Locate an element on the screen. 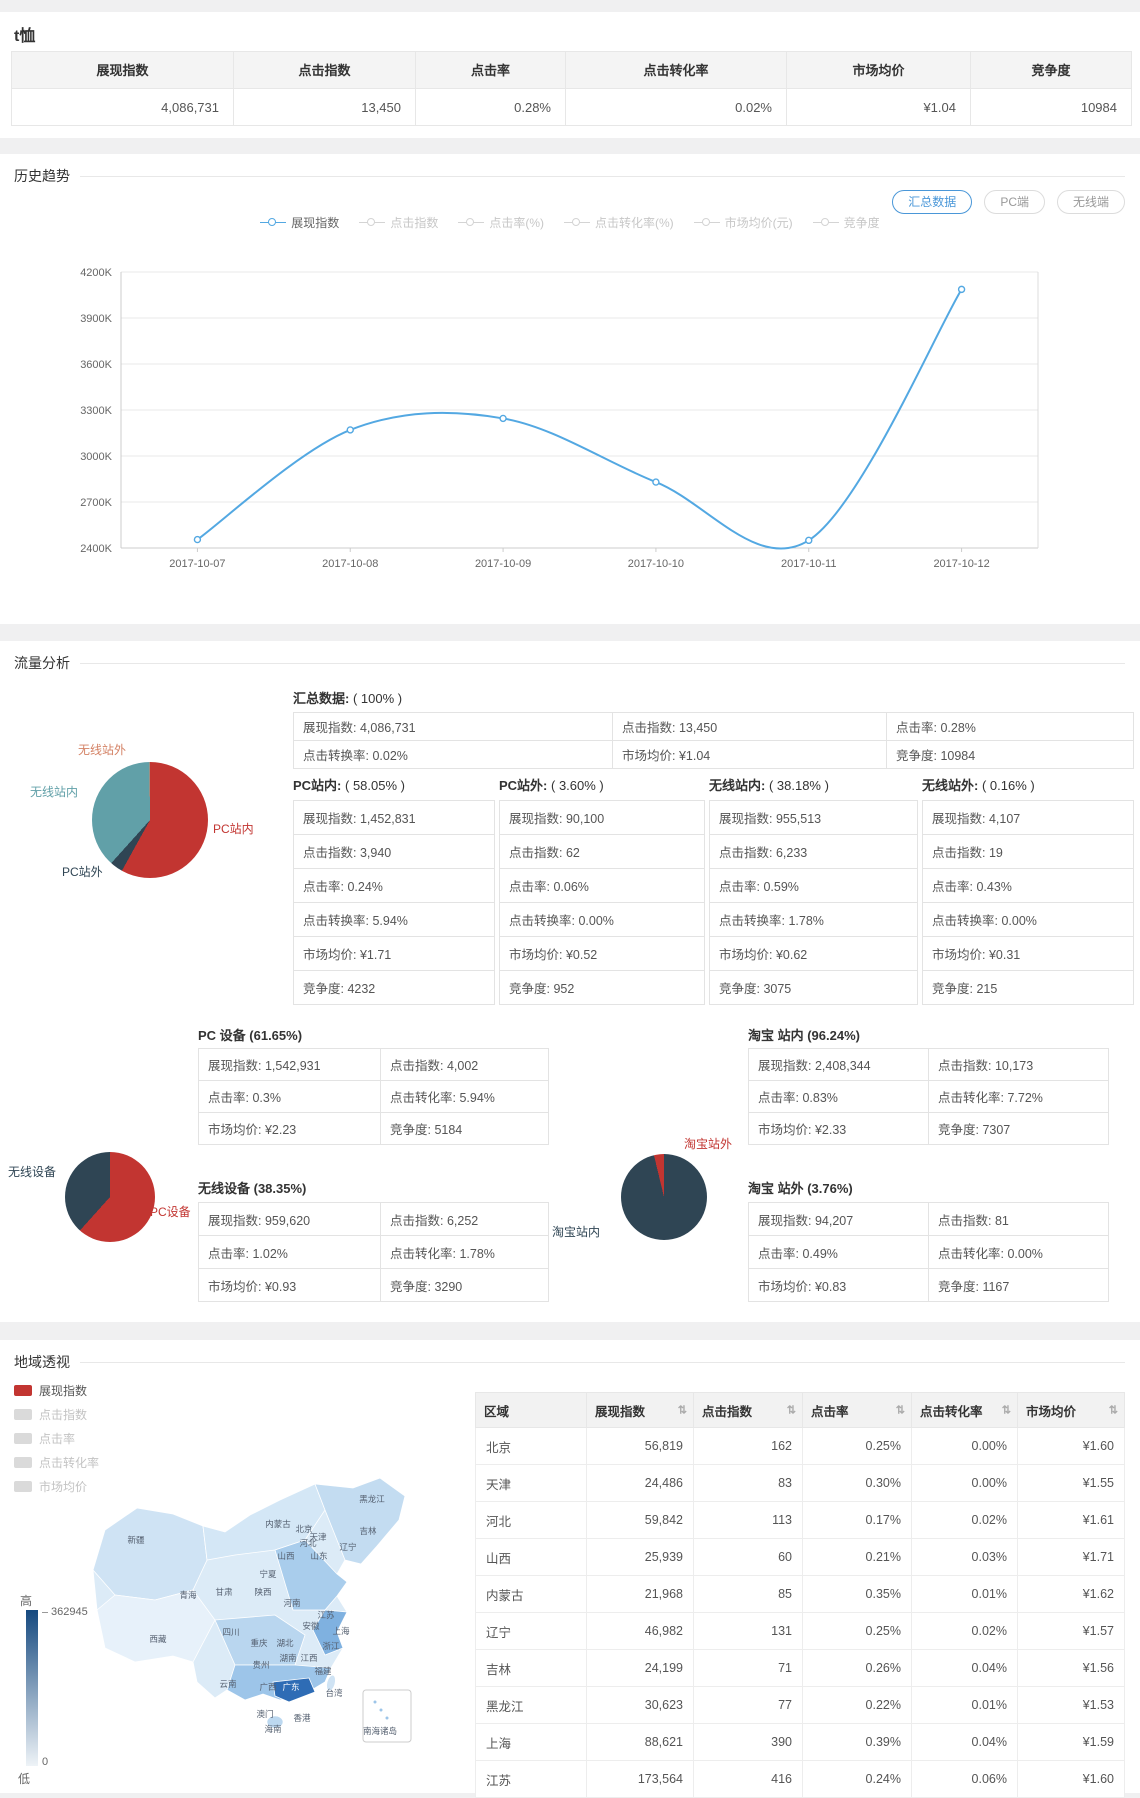 The image size is (1140, 1798). map-province-label: 云南 is located at coordinates (227, 1684).